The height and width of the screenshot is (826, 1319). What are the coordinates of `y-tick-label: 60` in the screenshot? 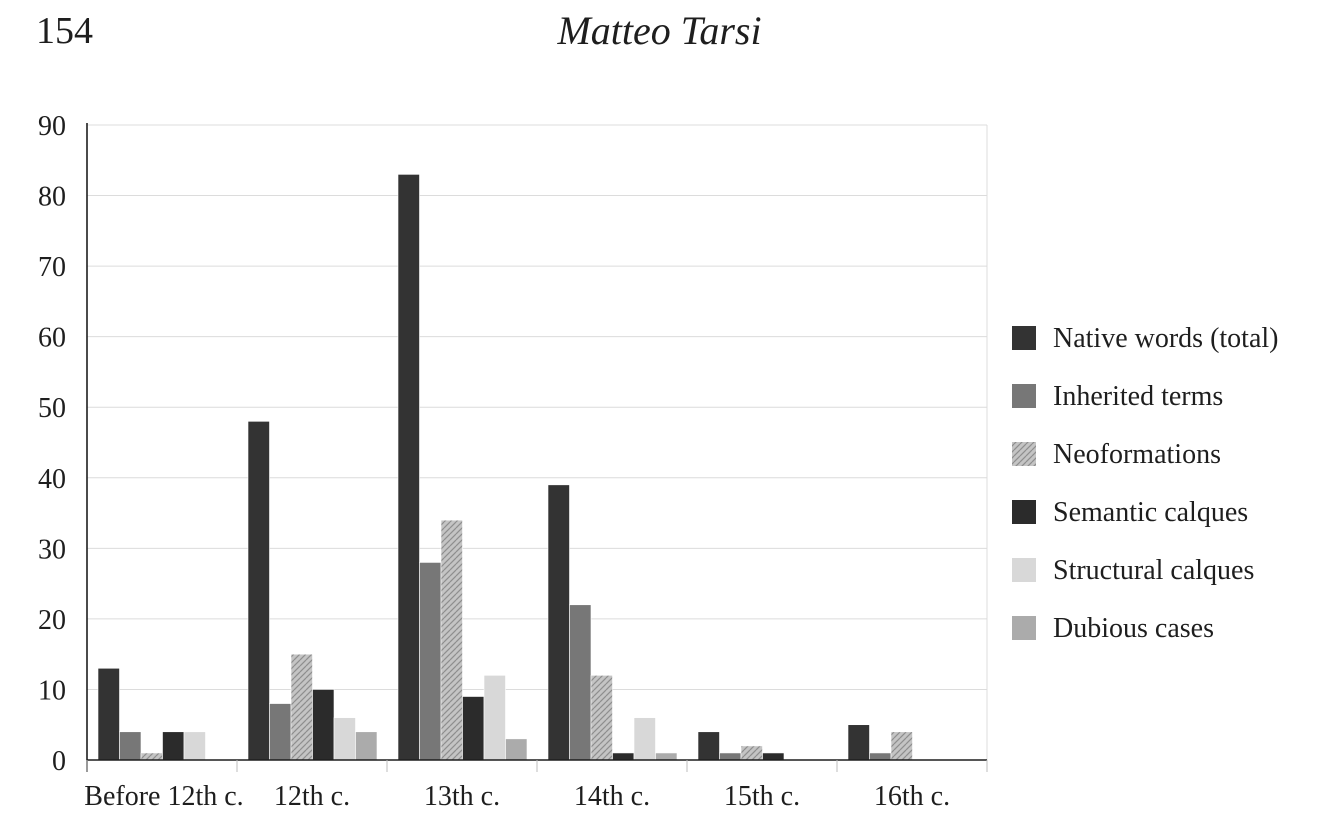 It's located at (52, 338).